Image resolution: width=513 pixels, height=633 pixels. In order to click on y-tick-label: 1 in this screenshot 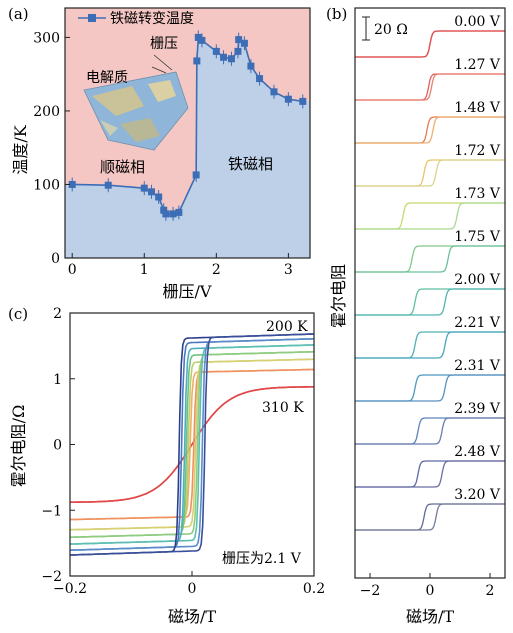, I will do `click(57, 380)`.